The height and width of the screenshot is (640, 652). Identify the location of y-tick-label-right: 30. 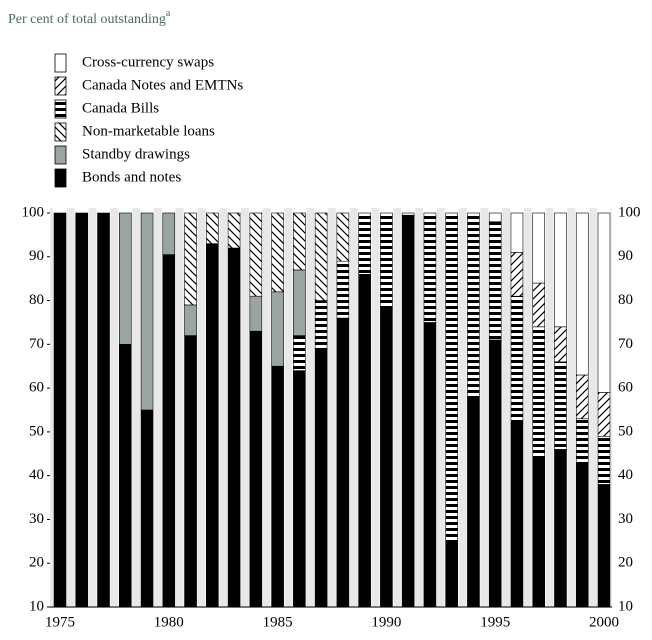
(625, 519).